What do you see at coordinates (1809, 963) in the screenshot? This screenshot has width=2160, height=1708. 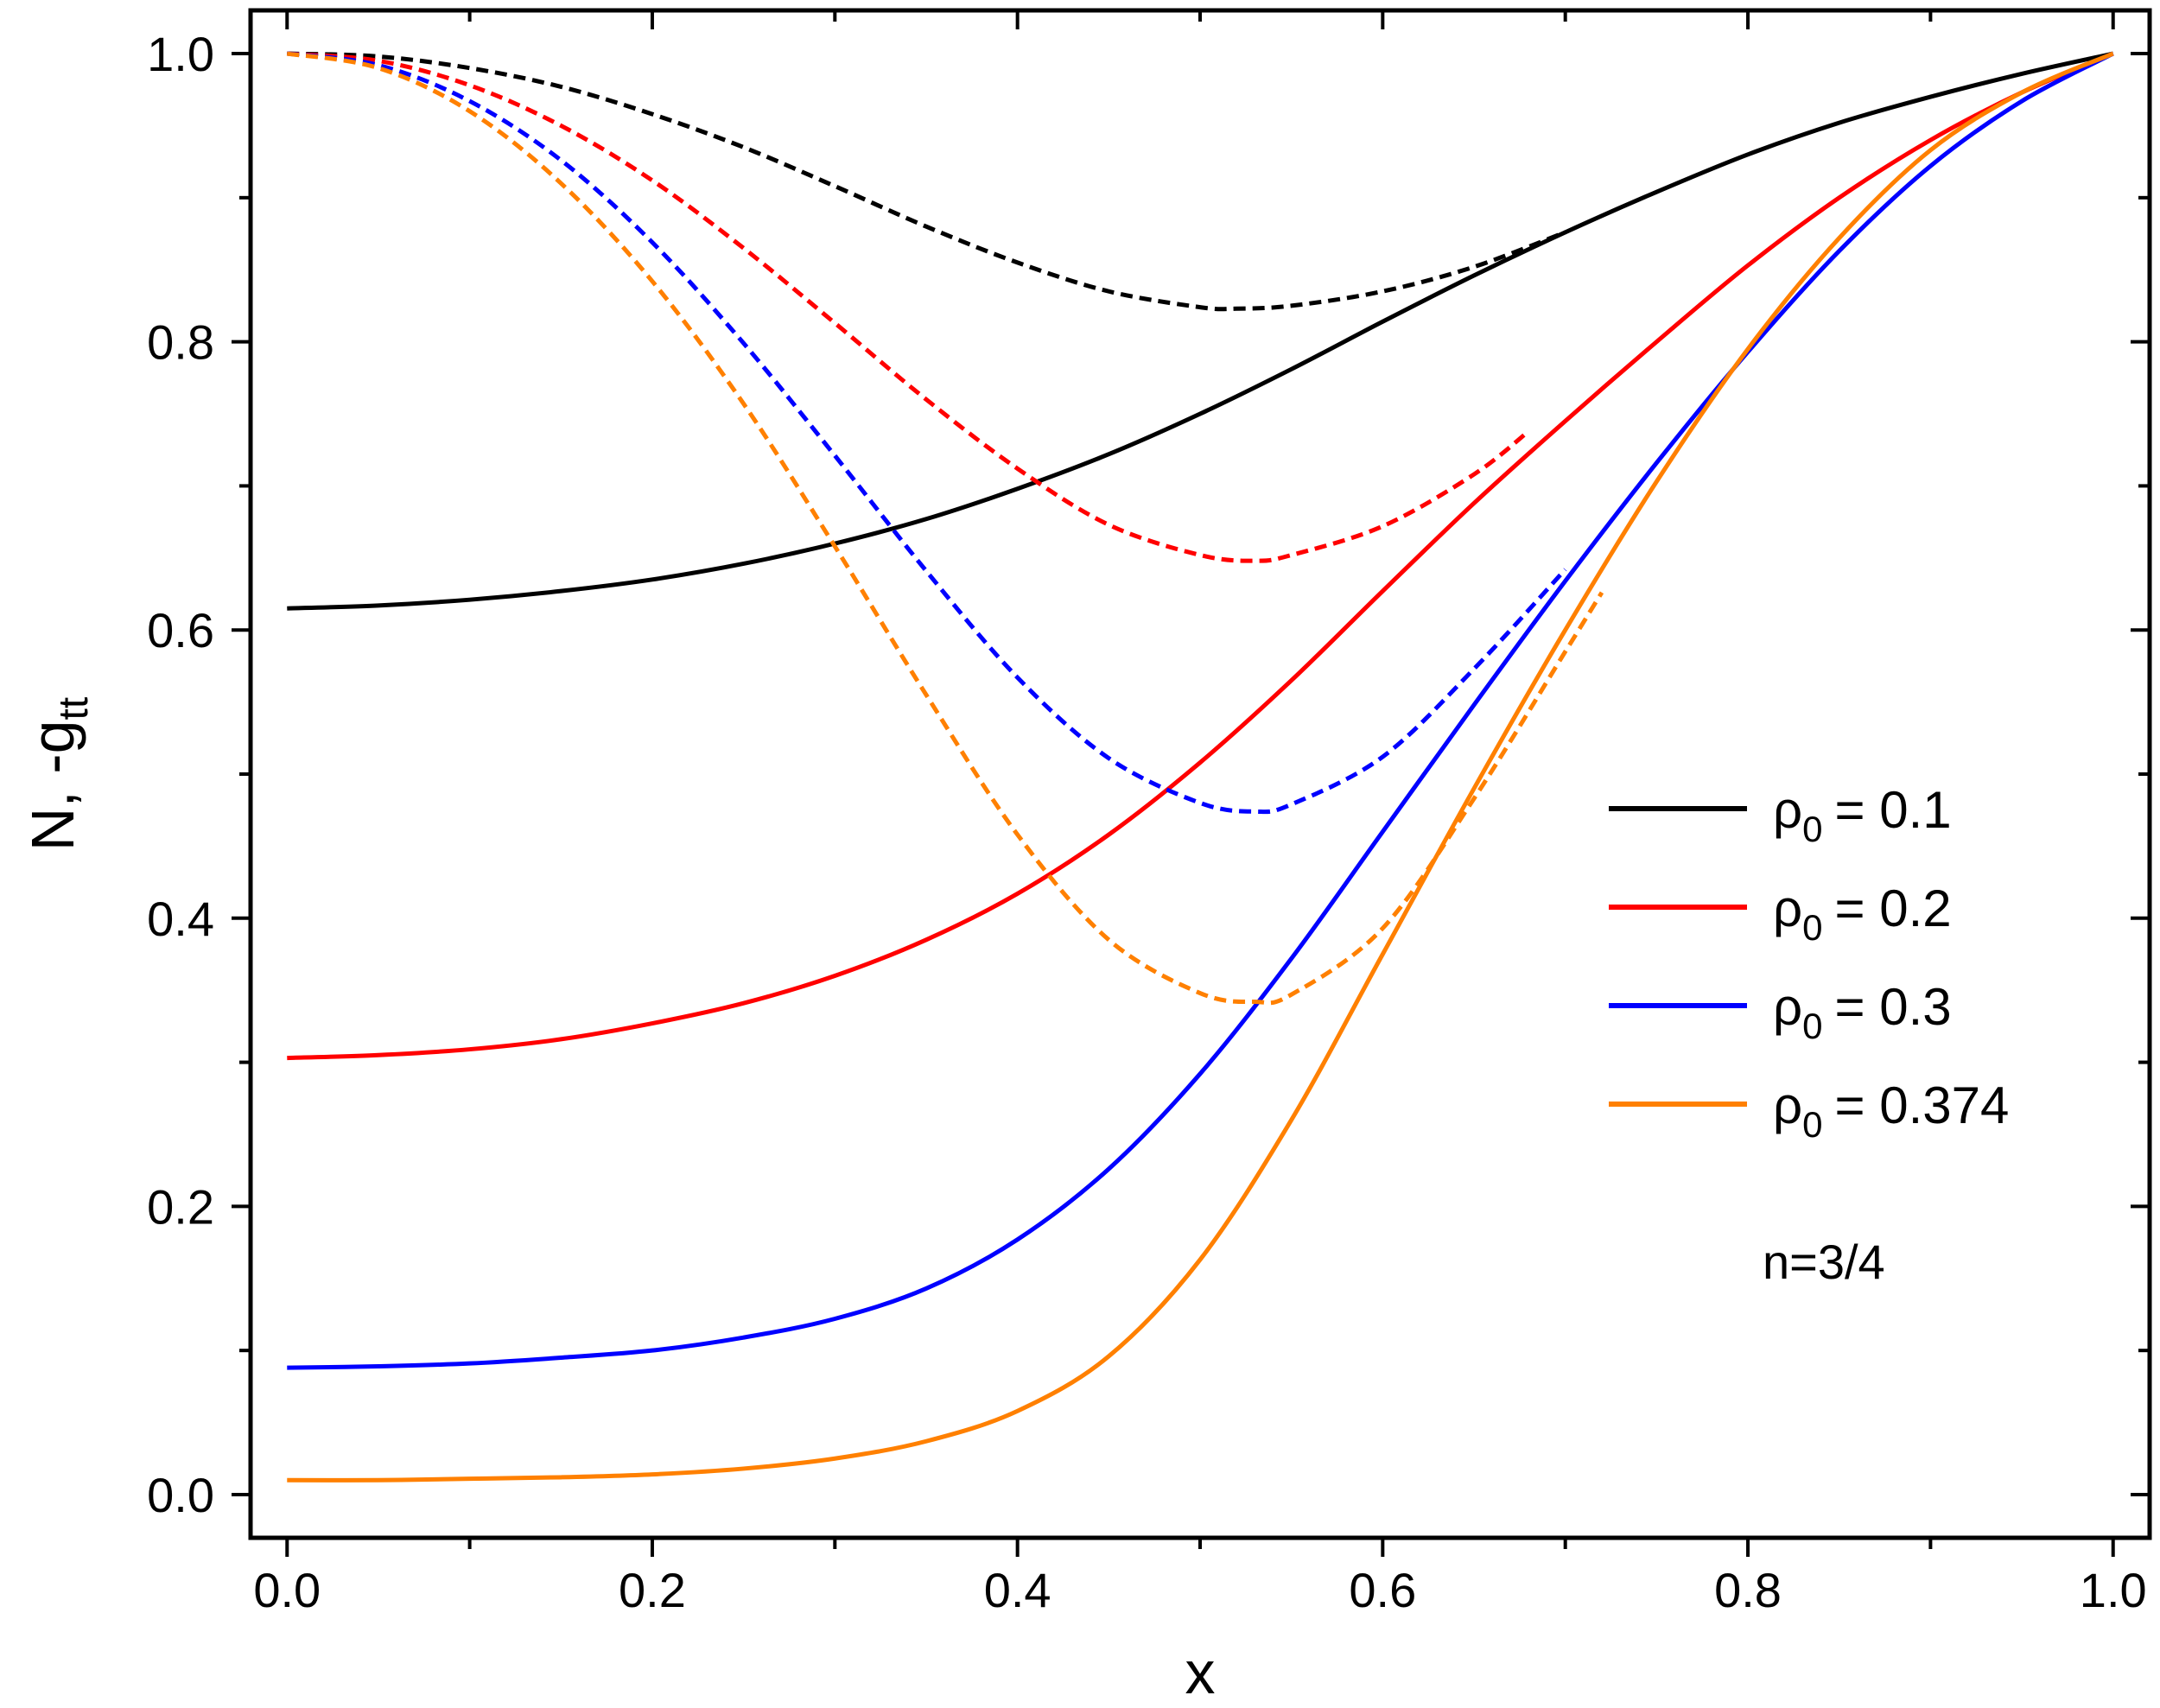 I see `legend: ρ0 = 0.1ρ0 = 0.2ρ0 = 0.3ρ0 = 0.374` at bounding box center [1809, 963].